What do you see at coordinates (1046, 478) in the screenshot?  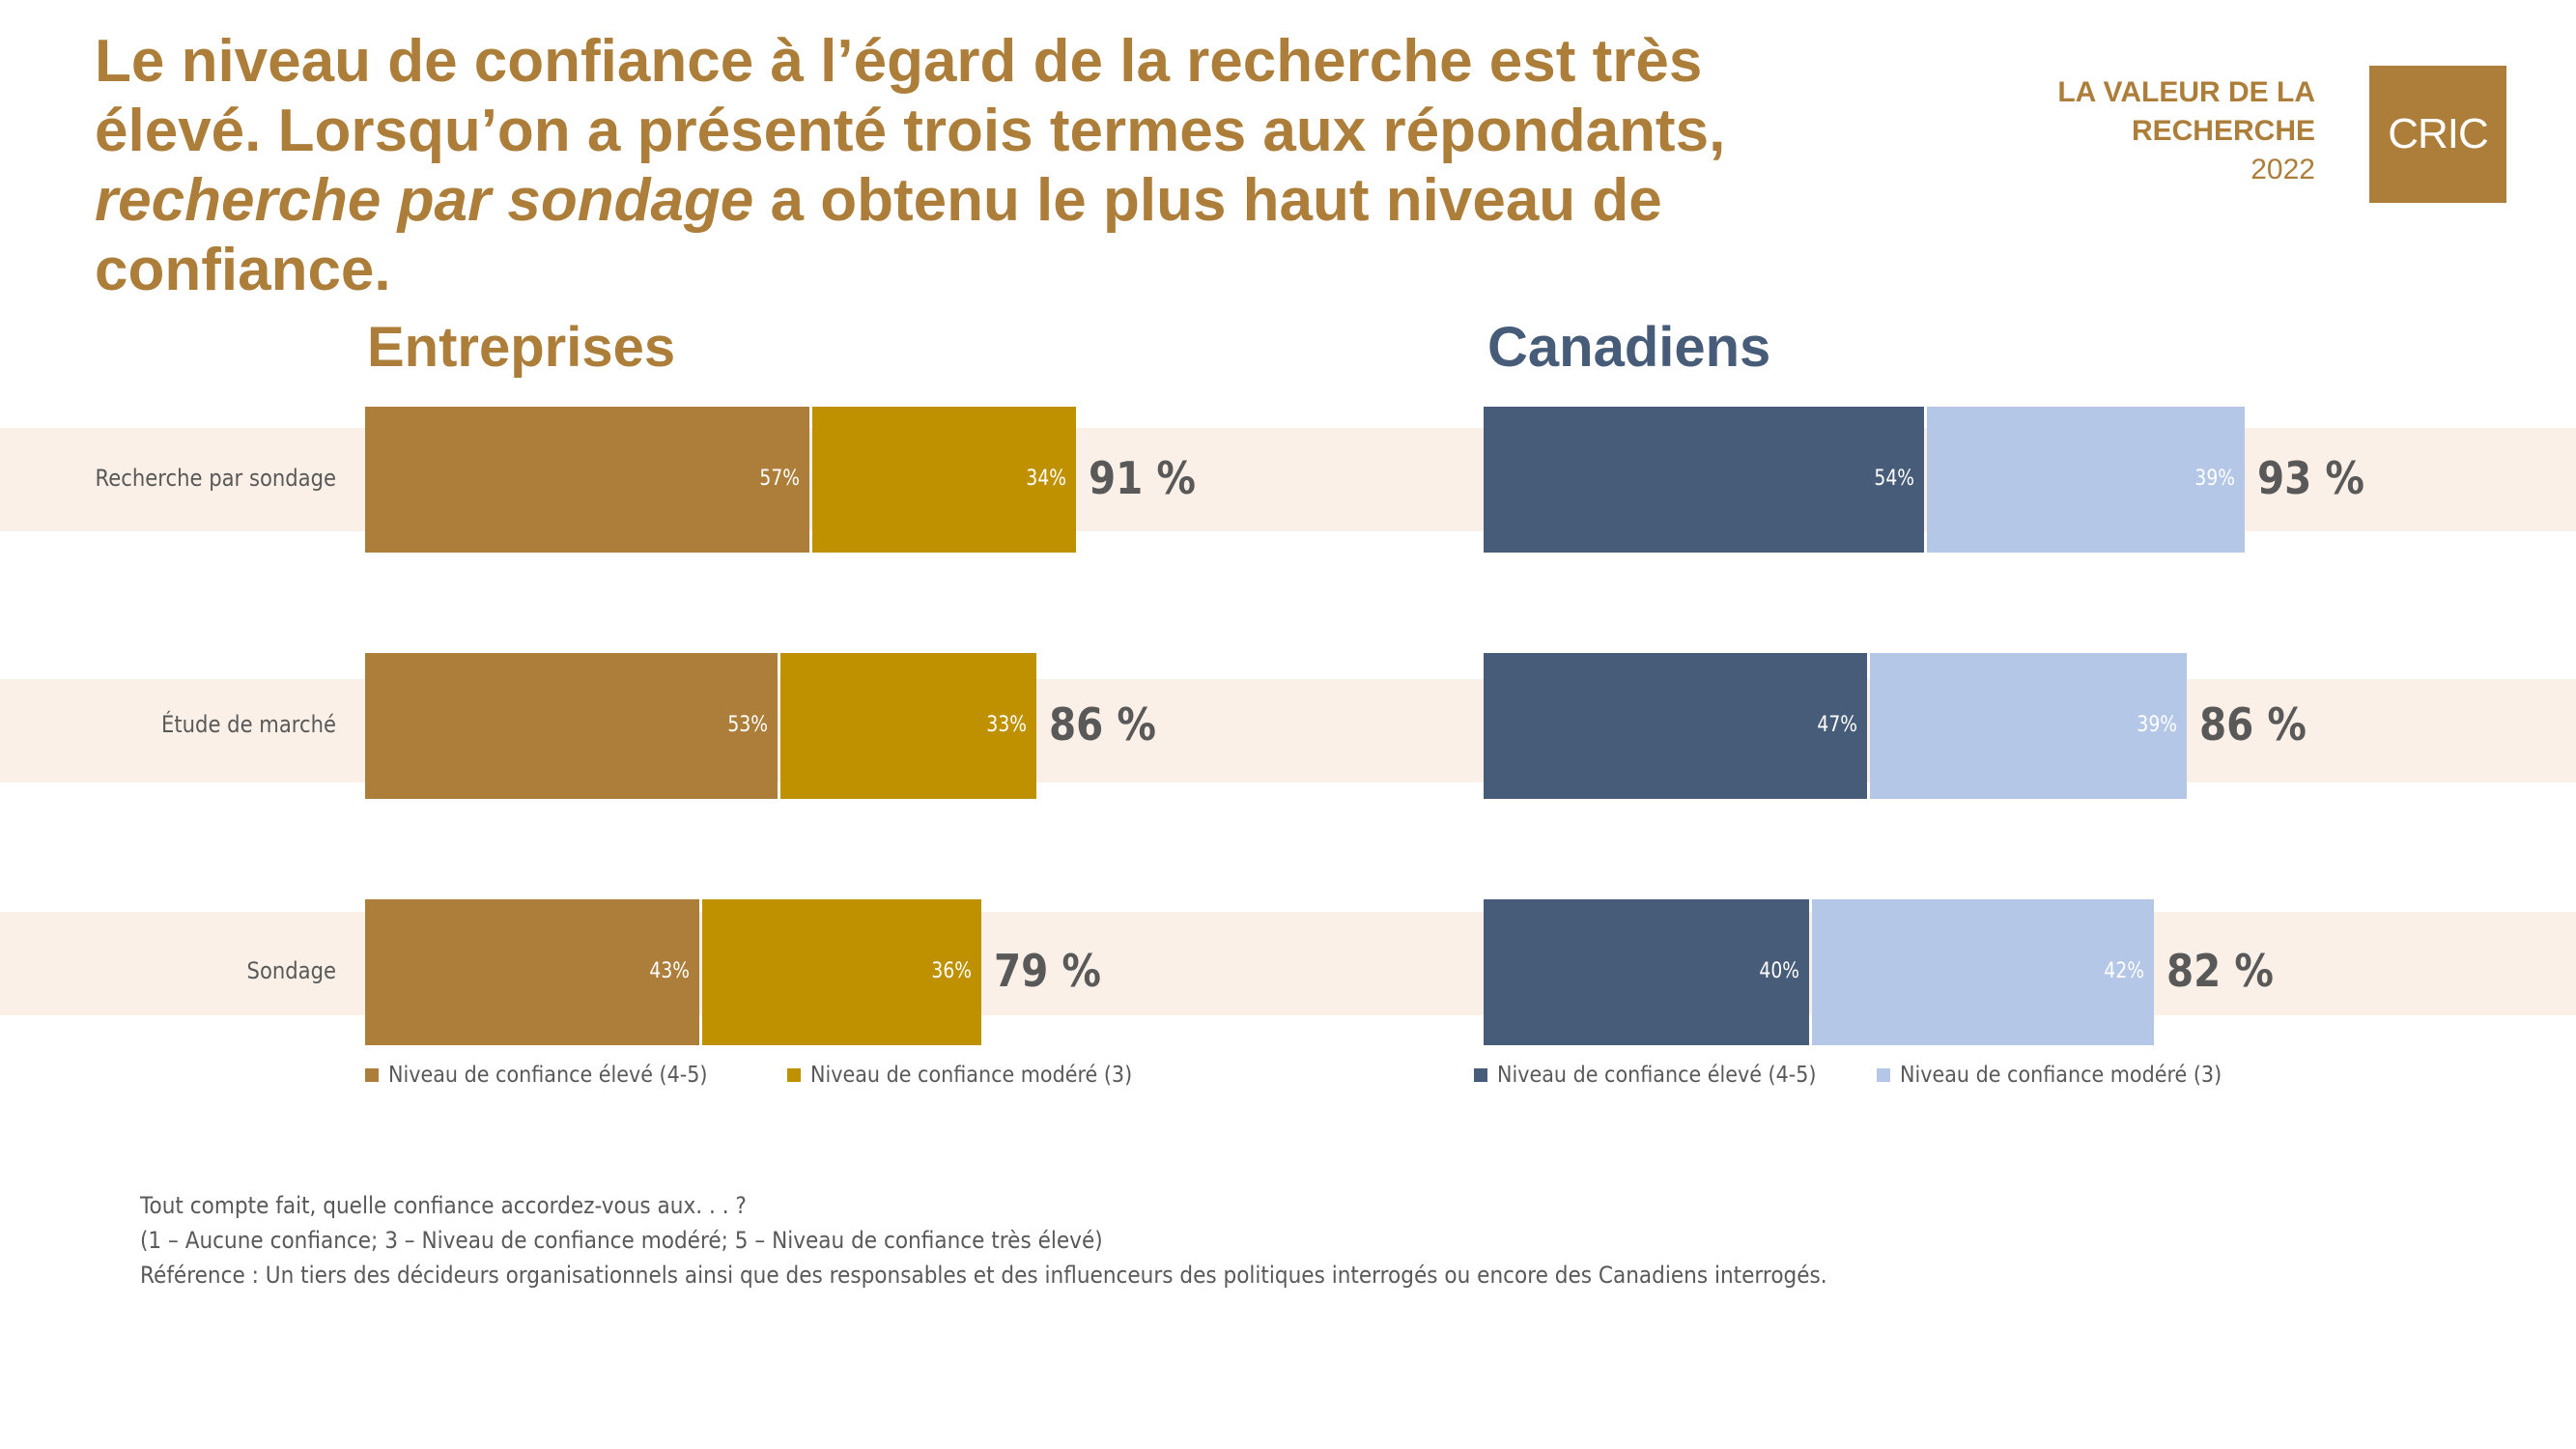 I see `bar-data-label: 34%` at bounding box center [1046, 478].